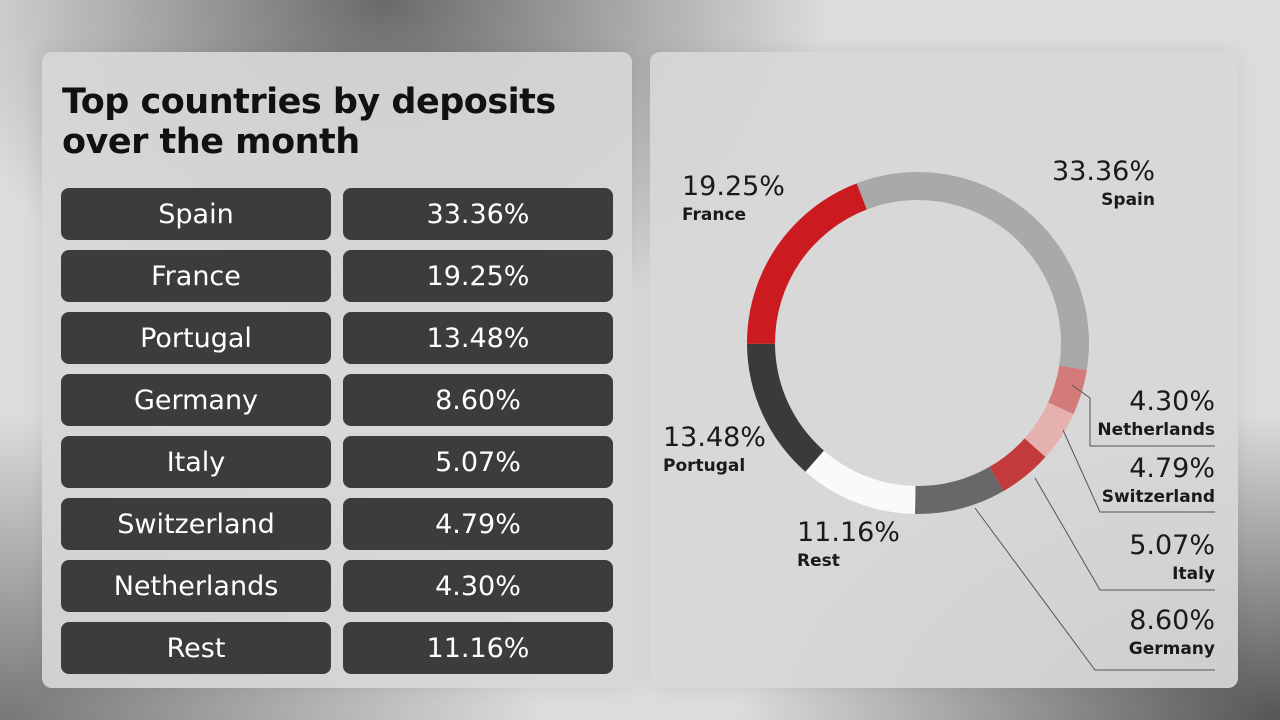  Describe the element at coordinates (1103, 171) in the screenshot. I see `value-label: 33.36%` at that location.